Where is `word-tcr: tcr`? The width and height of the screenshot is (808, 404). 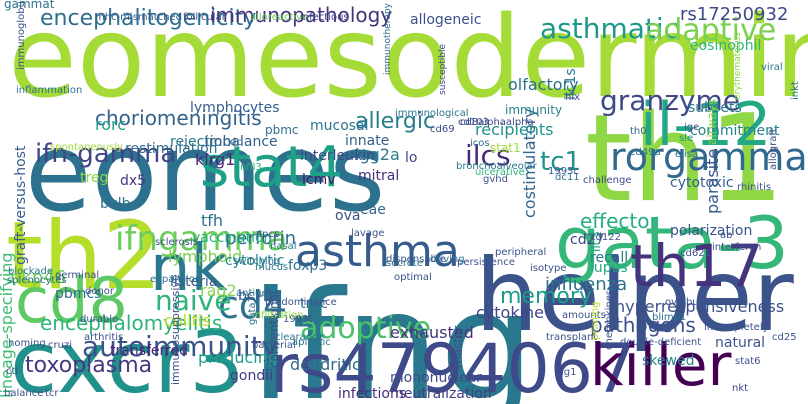 word-tcr: tcr is located at coordinates (52, 393).